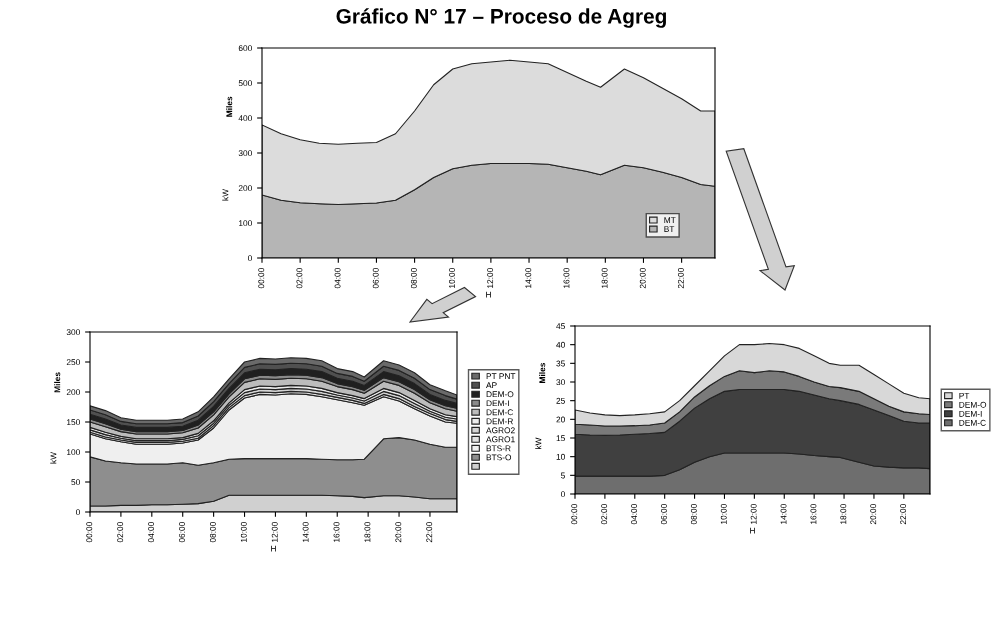  What do you see at coordinates (75, 482) in the screenshot?
I see `y-tick-label: 50` at bounding box center [75, 482].